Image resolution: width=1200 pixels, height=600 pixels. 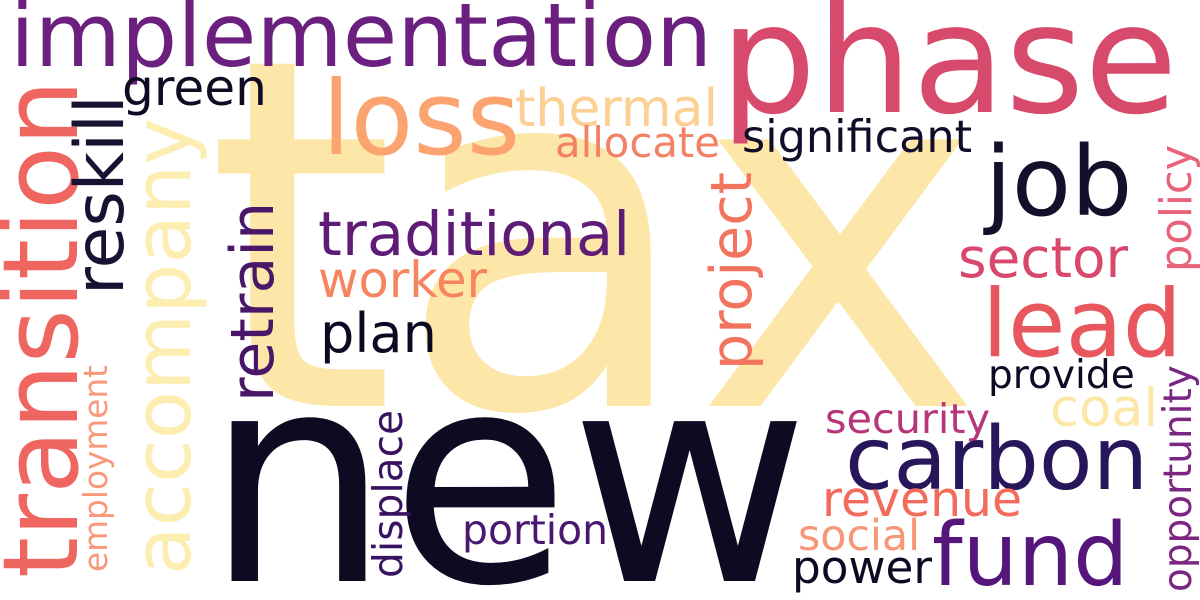 I want to click on word-provide: provide, so click(x=1061, y=375).